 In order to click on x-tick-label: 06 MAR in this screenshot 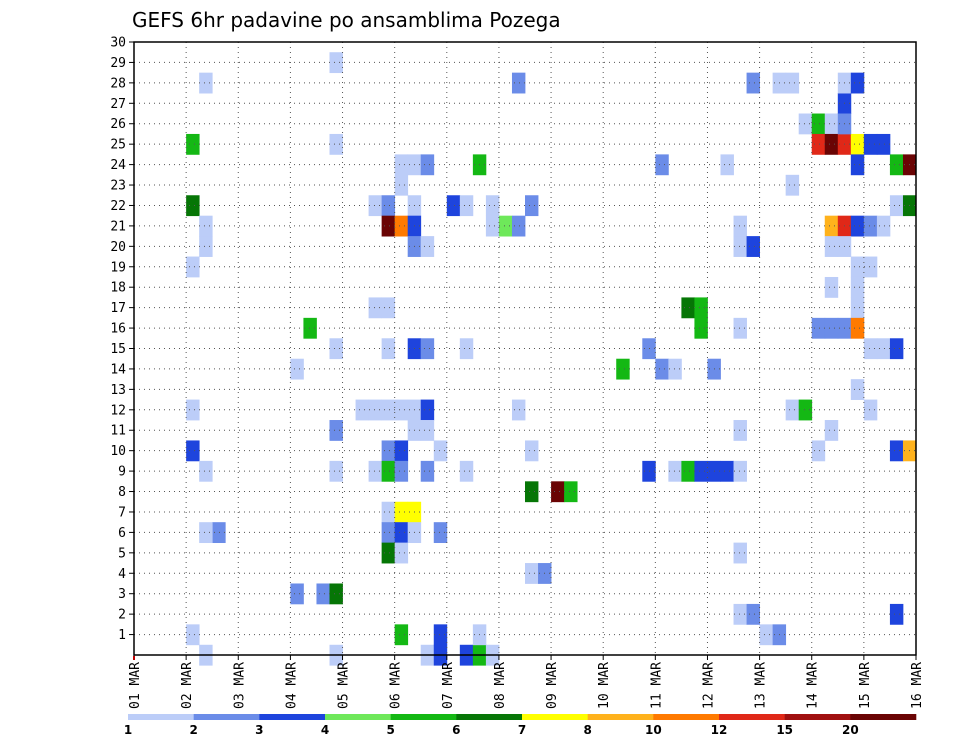, I will do `click(396, 685)`.